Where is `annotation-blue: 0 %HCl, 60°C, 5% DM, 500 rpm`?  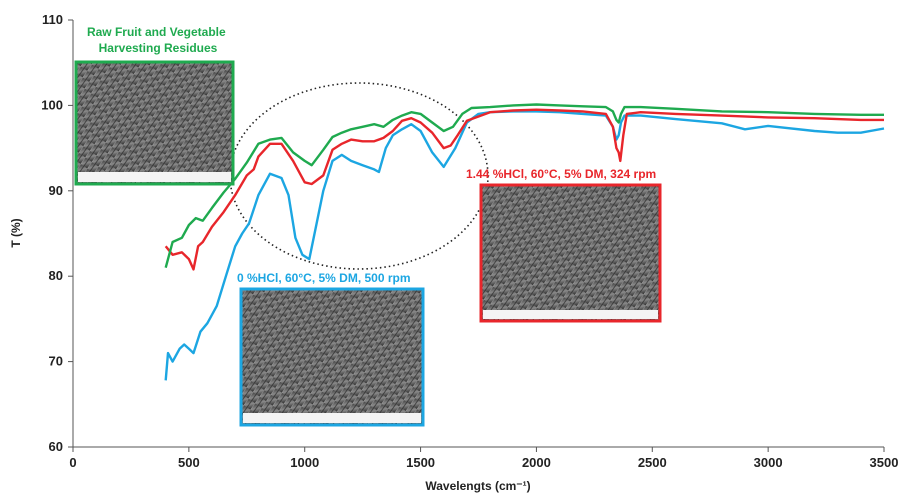 annotation-blue: 0 %HCl, 60°C, 5% DM, 500 rpm is located at coordinates (324, 278).